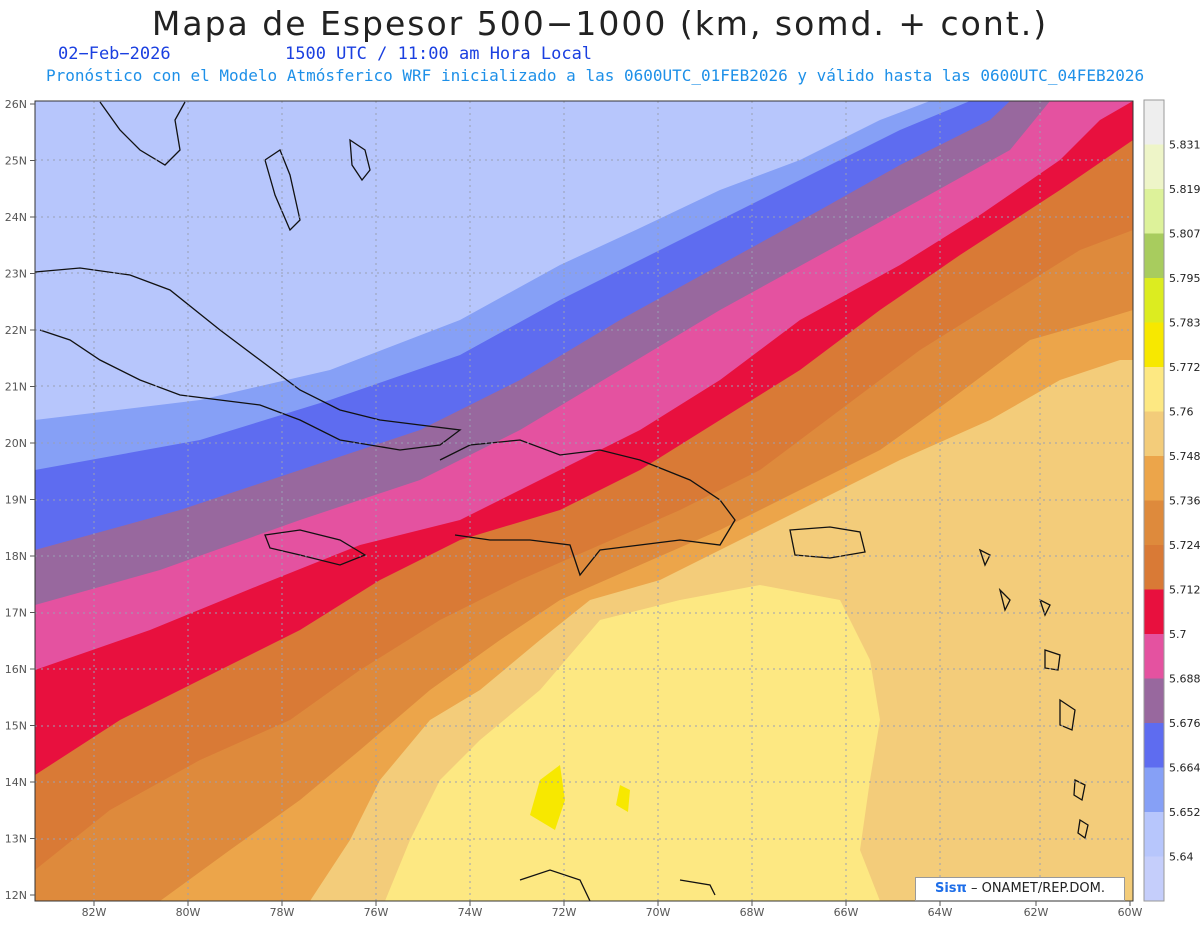 The height and width of the screenshot is (927, 1200). What do you see at coordinates (1184, 367) in the screenshot?
I see `legend-level-label: 5.772` at bounding box center [1184, 367].